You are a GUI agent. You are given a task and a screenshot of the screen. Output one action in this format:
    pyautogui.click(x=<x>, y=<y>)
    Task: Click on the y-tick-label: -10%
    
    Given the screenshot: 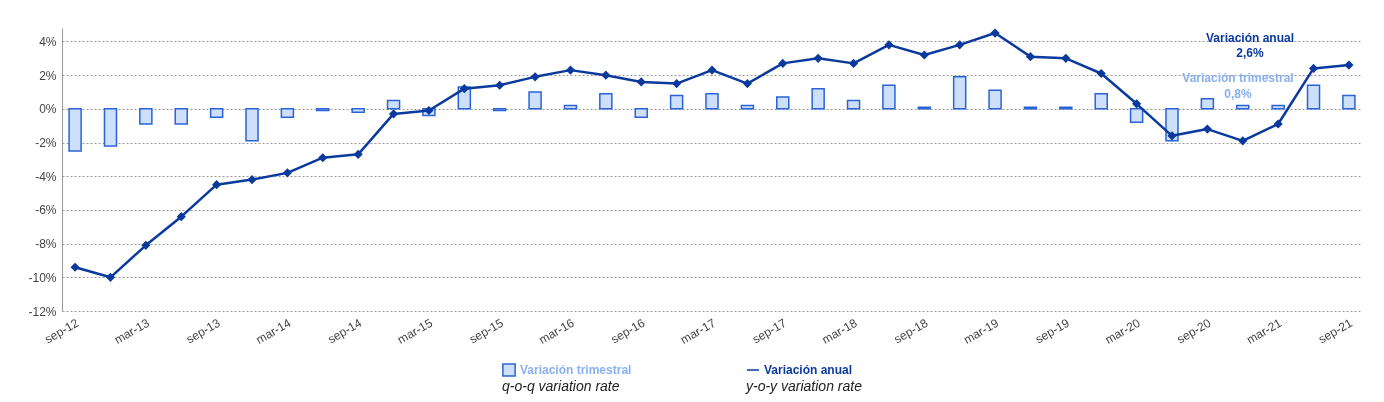 What is the action you would take?
    pyautogui.click(x=42, y=277)
    